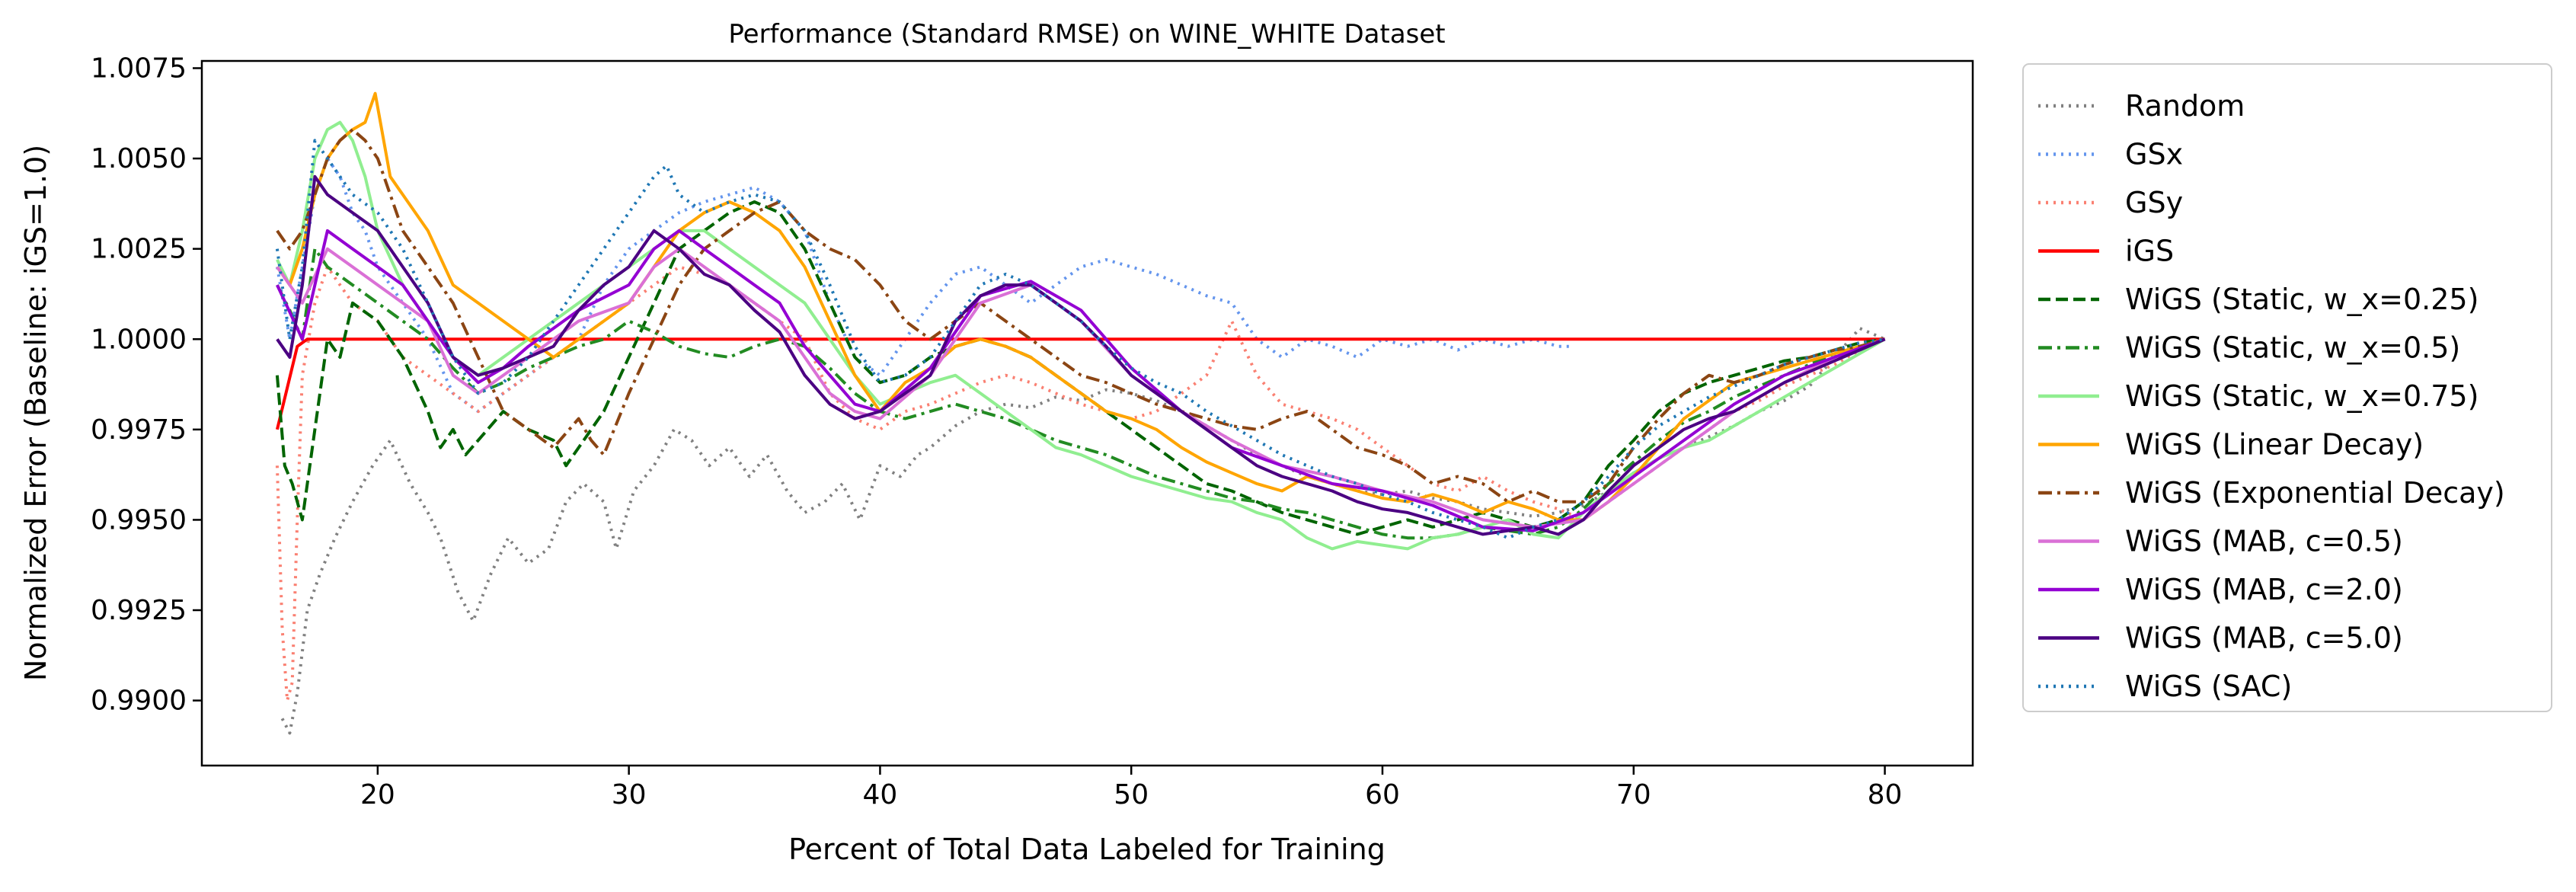 The width and height of the screenshot is (2576, 892). What do you see at coordinates (1382, 794) in the screenshot?
I see `x-tick-label: 60` at bounding box center [1382, 794].